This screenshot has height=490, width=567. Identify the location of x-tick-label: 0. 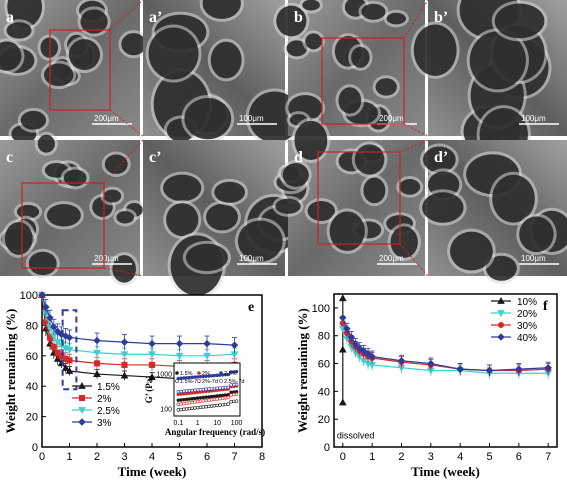
(343, 457).